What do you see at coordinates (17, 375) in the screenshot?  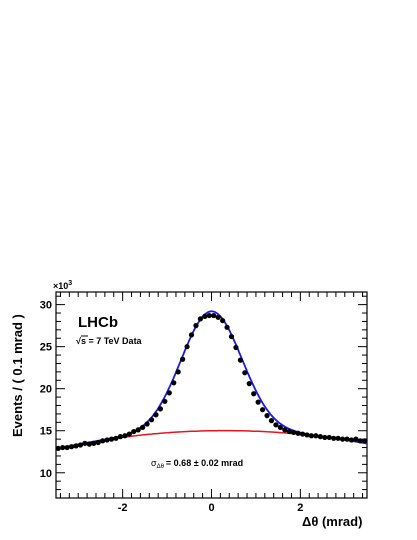 I see `y-axis-label: Events / ( 0.1 mrad )` at bounding box center [17, 375].